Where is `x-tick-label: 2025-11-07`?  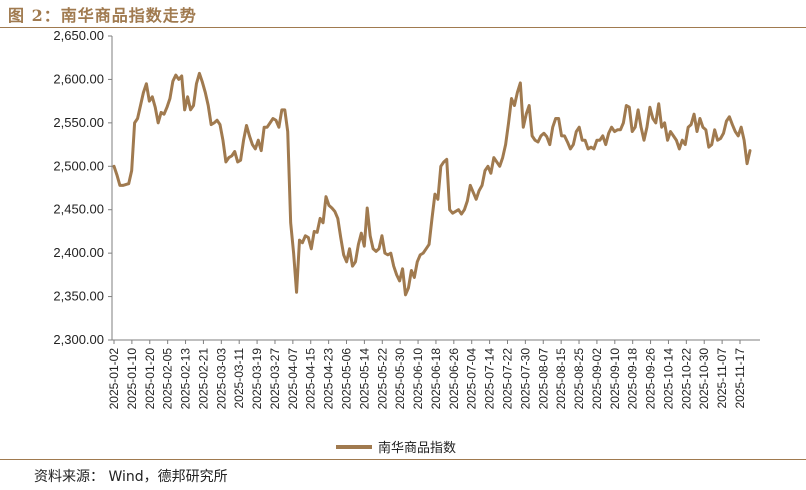 x-tick-label: 2025-11-07 is located at coordinates (722, 378).